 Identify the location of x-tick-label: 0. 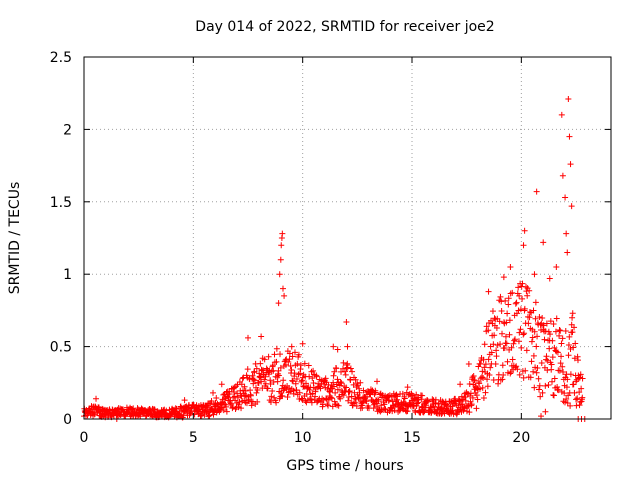
(84, 438).